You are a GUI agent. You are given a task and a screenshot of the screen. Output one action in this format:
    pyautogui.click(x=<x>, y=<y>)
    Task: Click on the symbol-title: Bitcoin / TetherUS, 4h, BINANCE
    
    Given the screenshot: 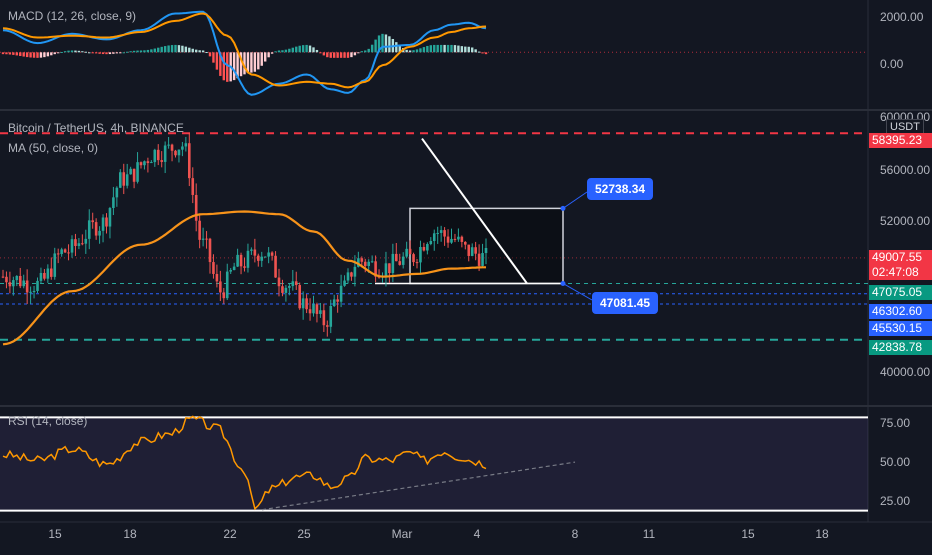 What is the action you would take?
    pyautogui.click(x=96, y=128)
    